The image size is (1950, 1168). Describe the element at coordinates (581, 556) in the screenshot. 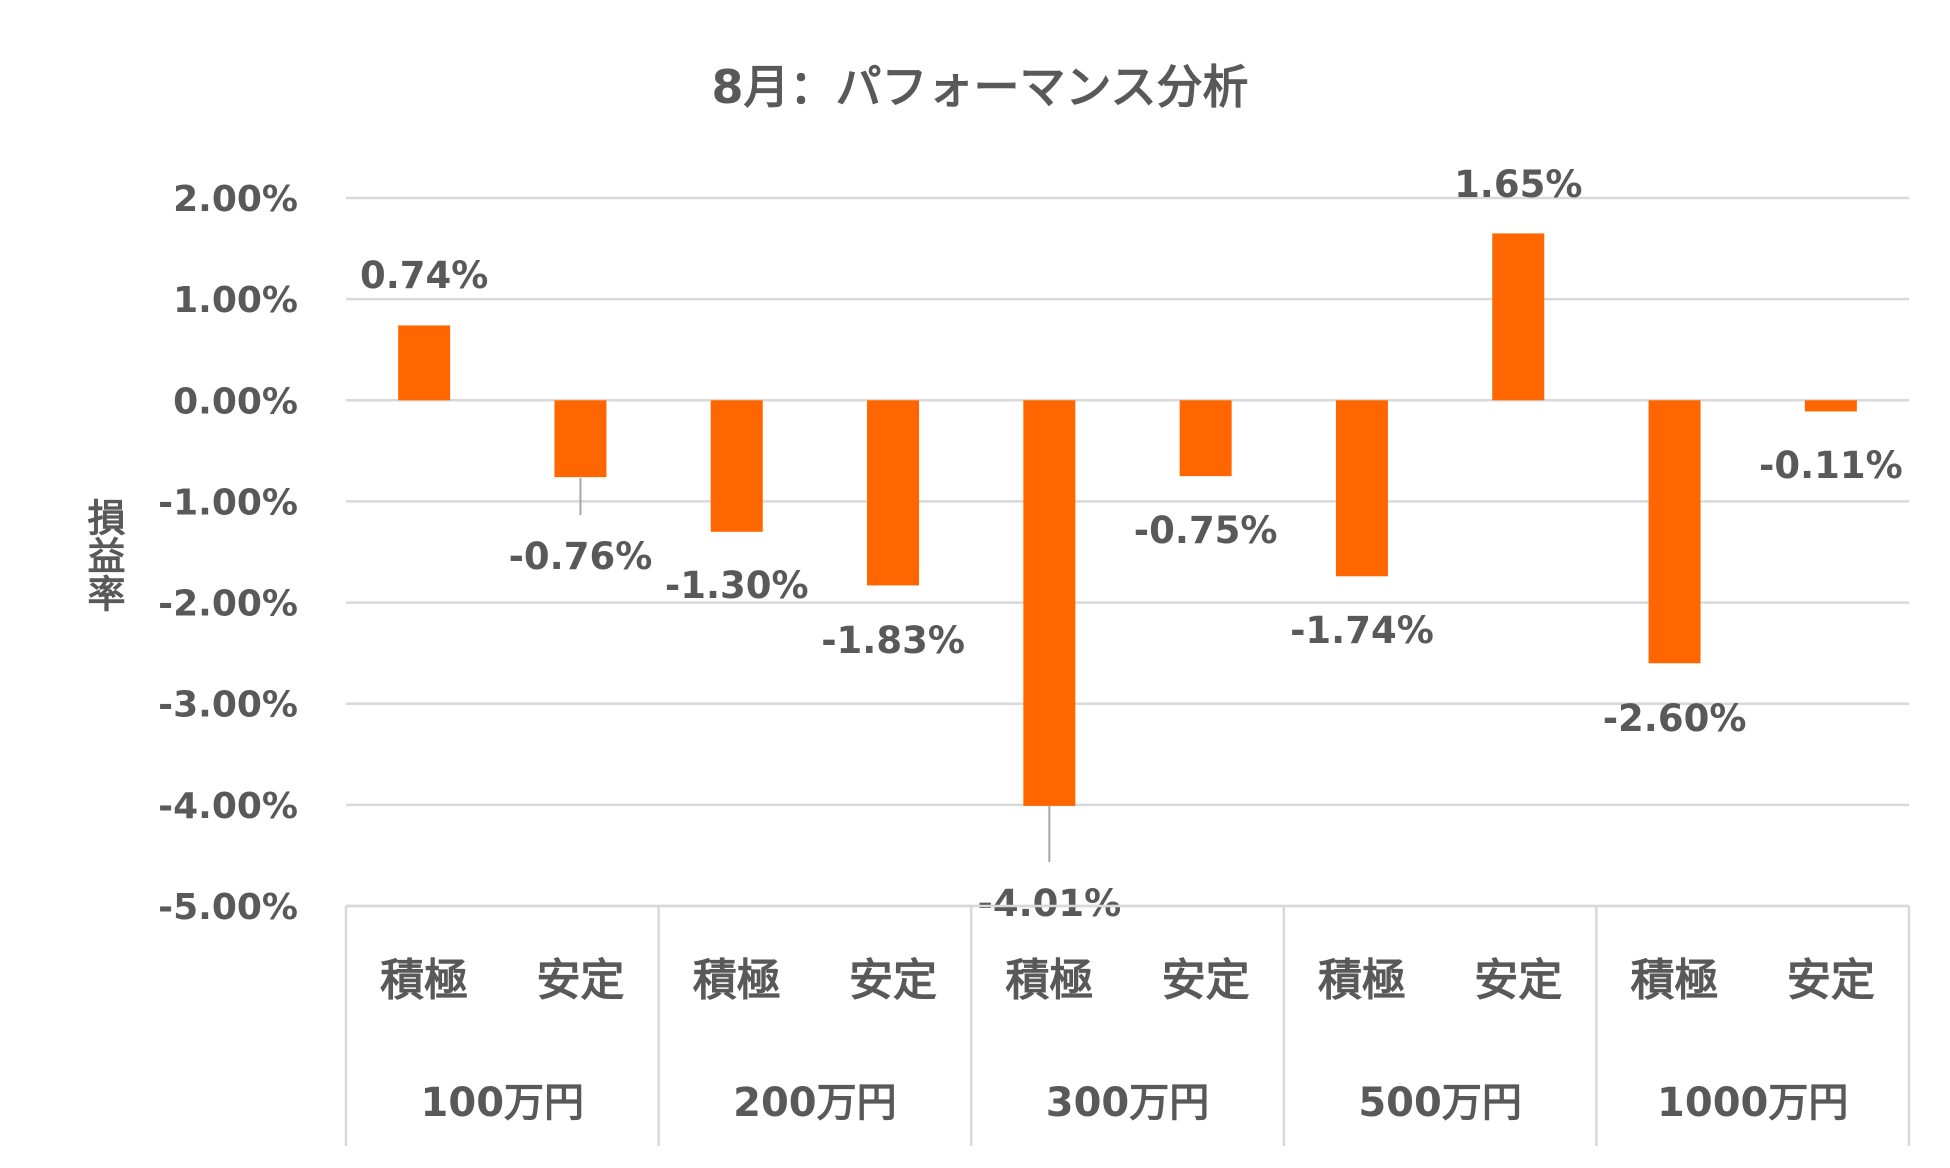

I see `data-label: -0.76%` at that location.